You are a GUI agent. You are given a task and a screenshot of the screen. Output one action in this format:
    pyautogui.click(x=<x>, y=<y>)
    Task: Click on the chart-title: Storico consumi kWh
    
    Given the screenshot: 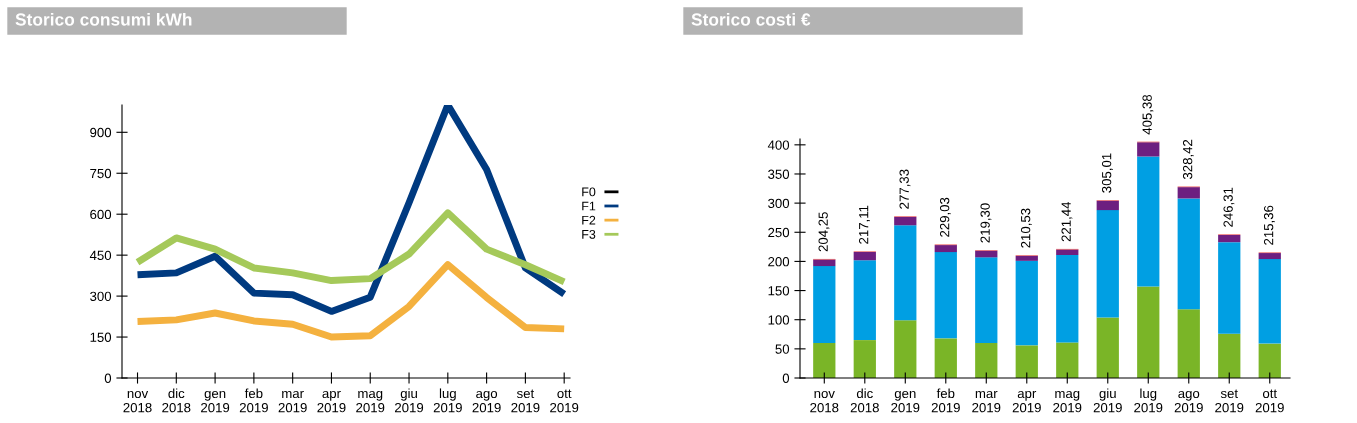 What is the action you would take?
    pyautogui.click(x=103, y=19)
    